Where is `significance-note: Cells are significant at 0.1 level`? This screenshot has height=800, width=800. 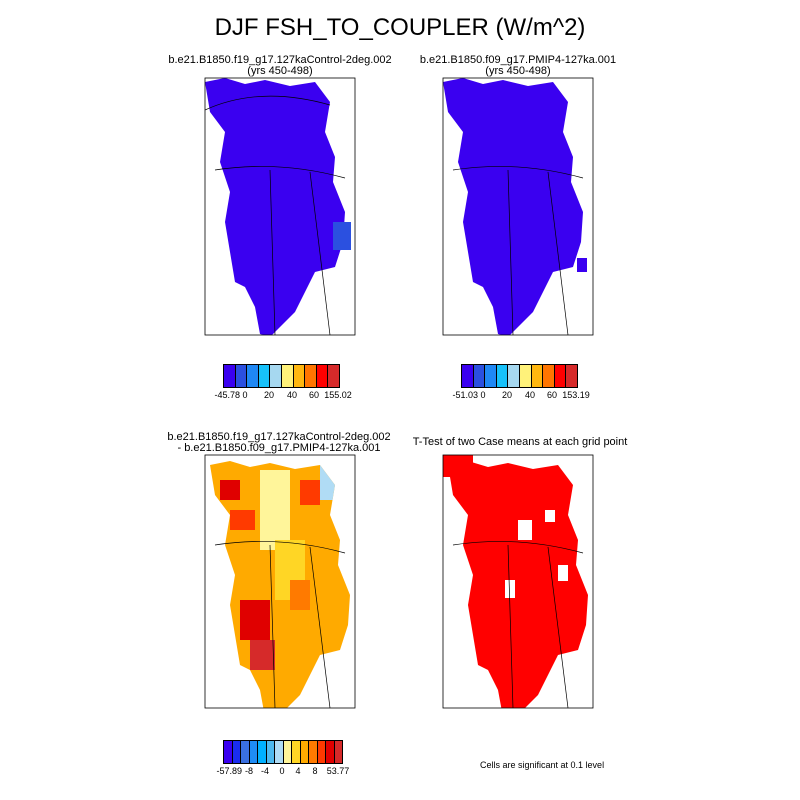 significance-note: Cells are significant at 0.1 level is located at coordinates (542, 765).